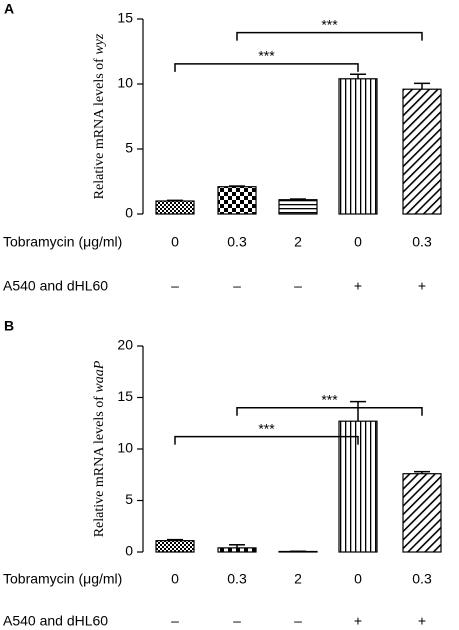 This screenshot has width=459, height=630. What do you see at coordinates (125, 345) in the screenshot?
I see `y-tick-label: 20` at bounding box center [125, 345].